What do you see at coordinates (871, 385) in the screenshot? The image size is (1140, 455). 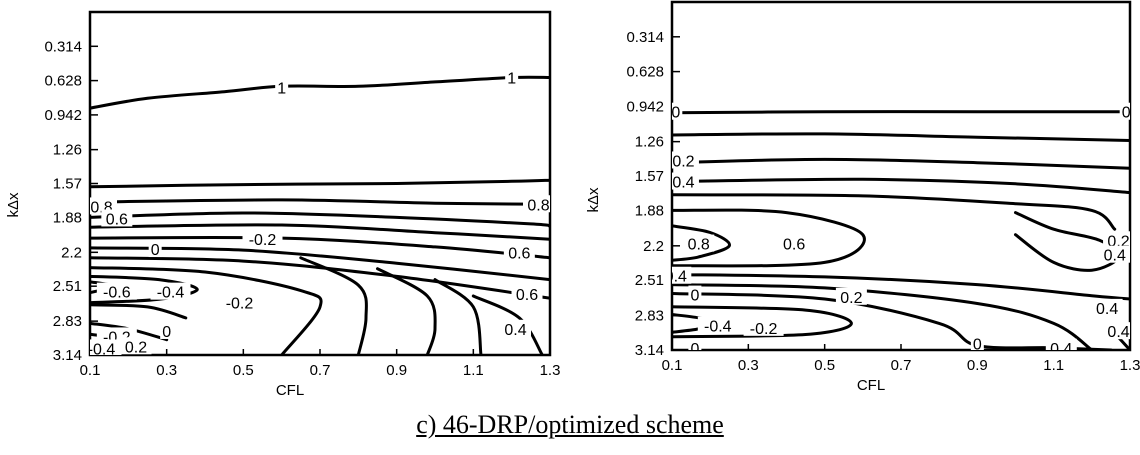 I see `x-axis-label: CFL` at bounding box center [871, 385].